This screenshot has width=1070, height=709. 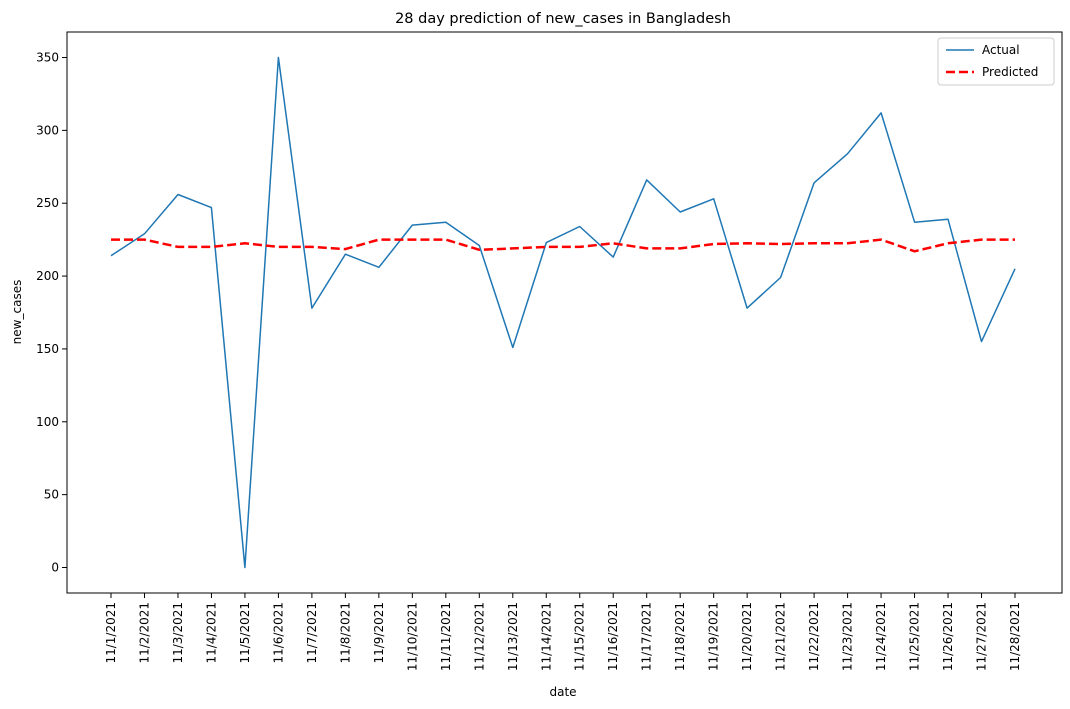 What do you see at coordinates (111, 633) in the screenshot?
I see `x-tick-label: 11/1/2021` at bounding box center [111, 633].